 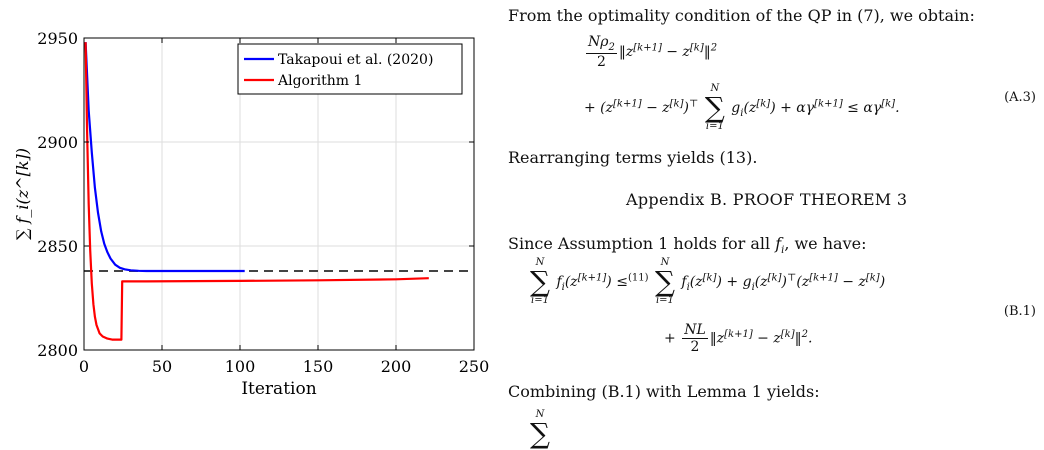 I want to click on legend-entry: Algorithm 1, so click(x=319, y=81).